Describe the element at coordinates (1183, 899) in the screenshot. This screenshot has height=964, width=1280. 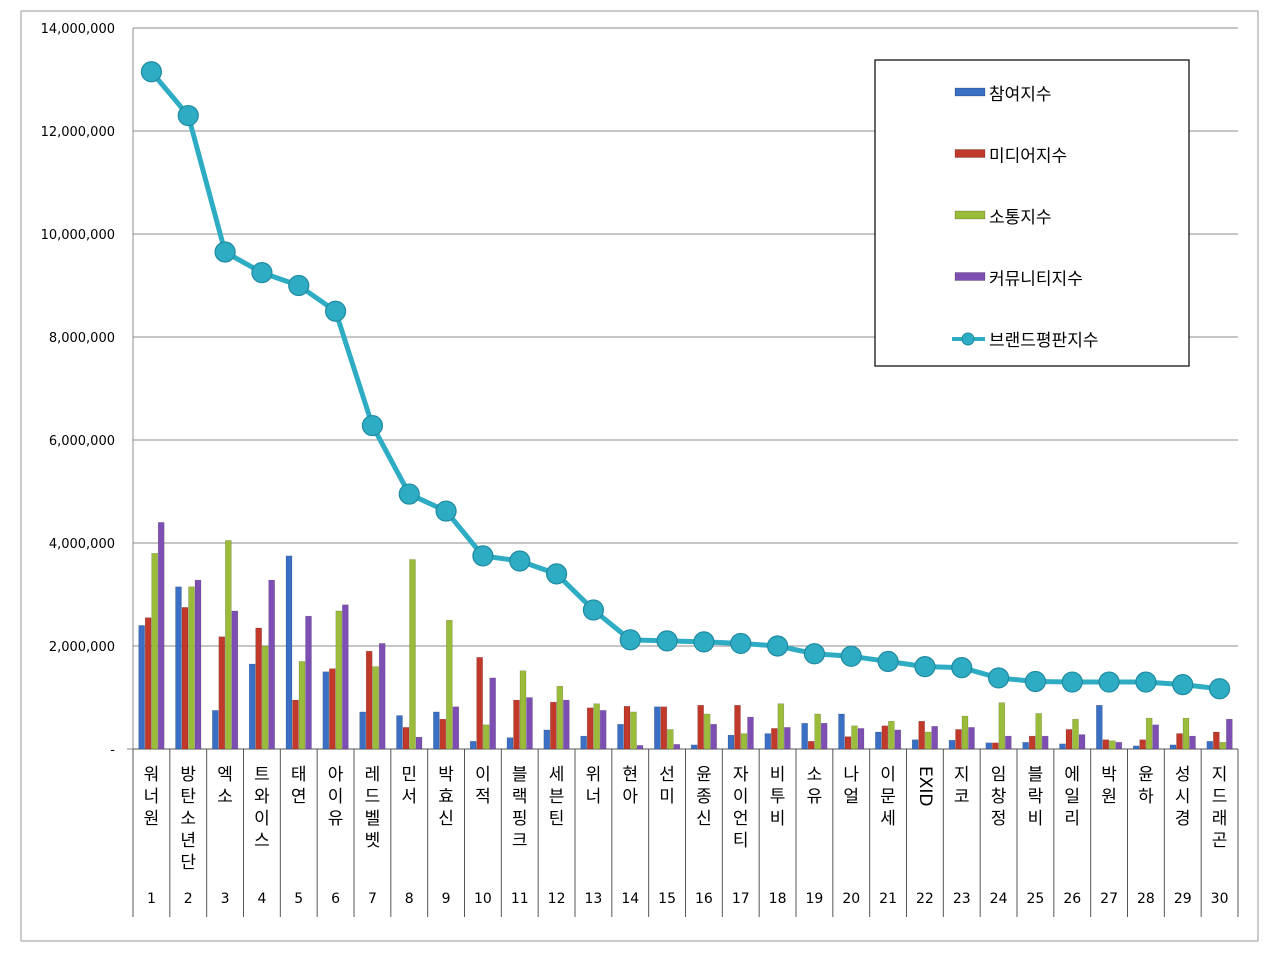
I see `rank-label: 29` at that location.